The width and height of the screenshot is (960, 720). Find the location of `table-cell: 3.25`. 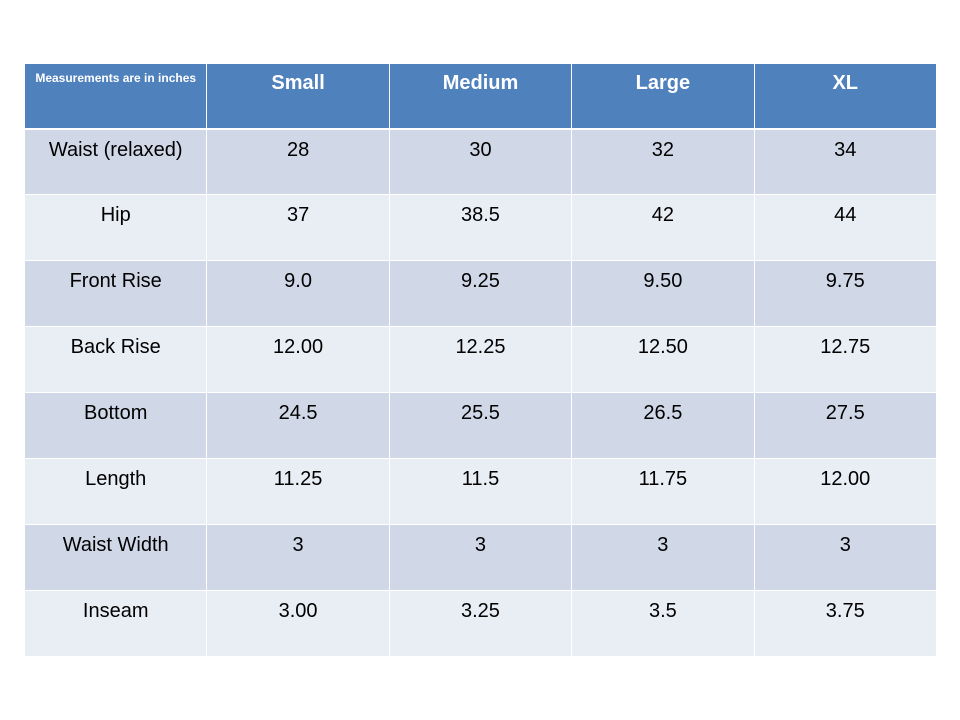

table-cell: 3.25 is located at coordinates (480, 623).